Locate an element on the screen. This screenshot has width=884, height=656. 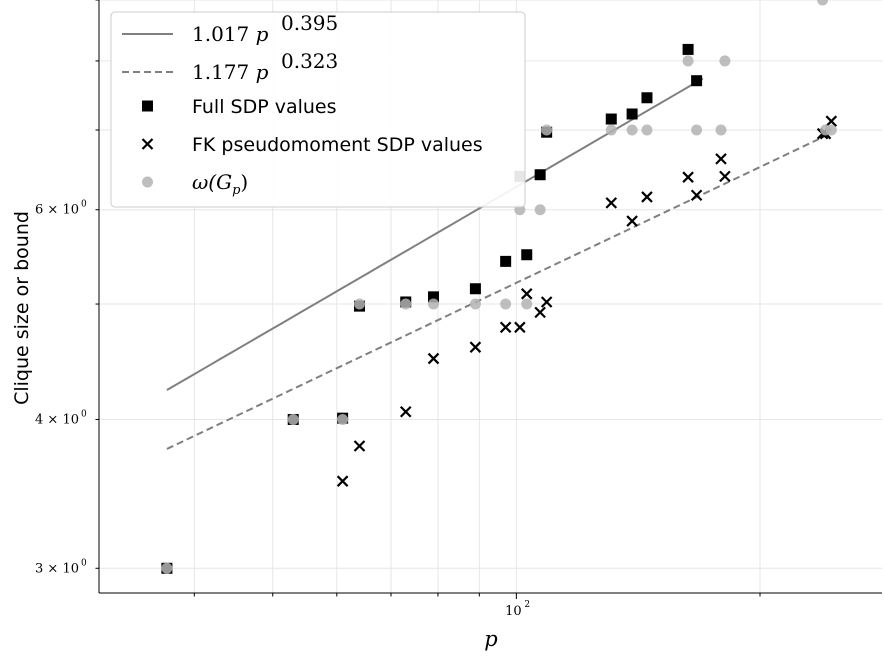
legend-label: FK pseudomoment SDP values is located at coordinates (337, 145).